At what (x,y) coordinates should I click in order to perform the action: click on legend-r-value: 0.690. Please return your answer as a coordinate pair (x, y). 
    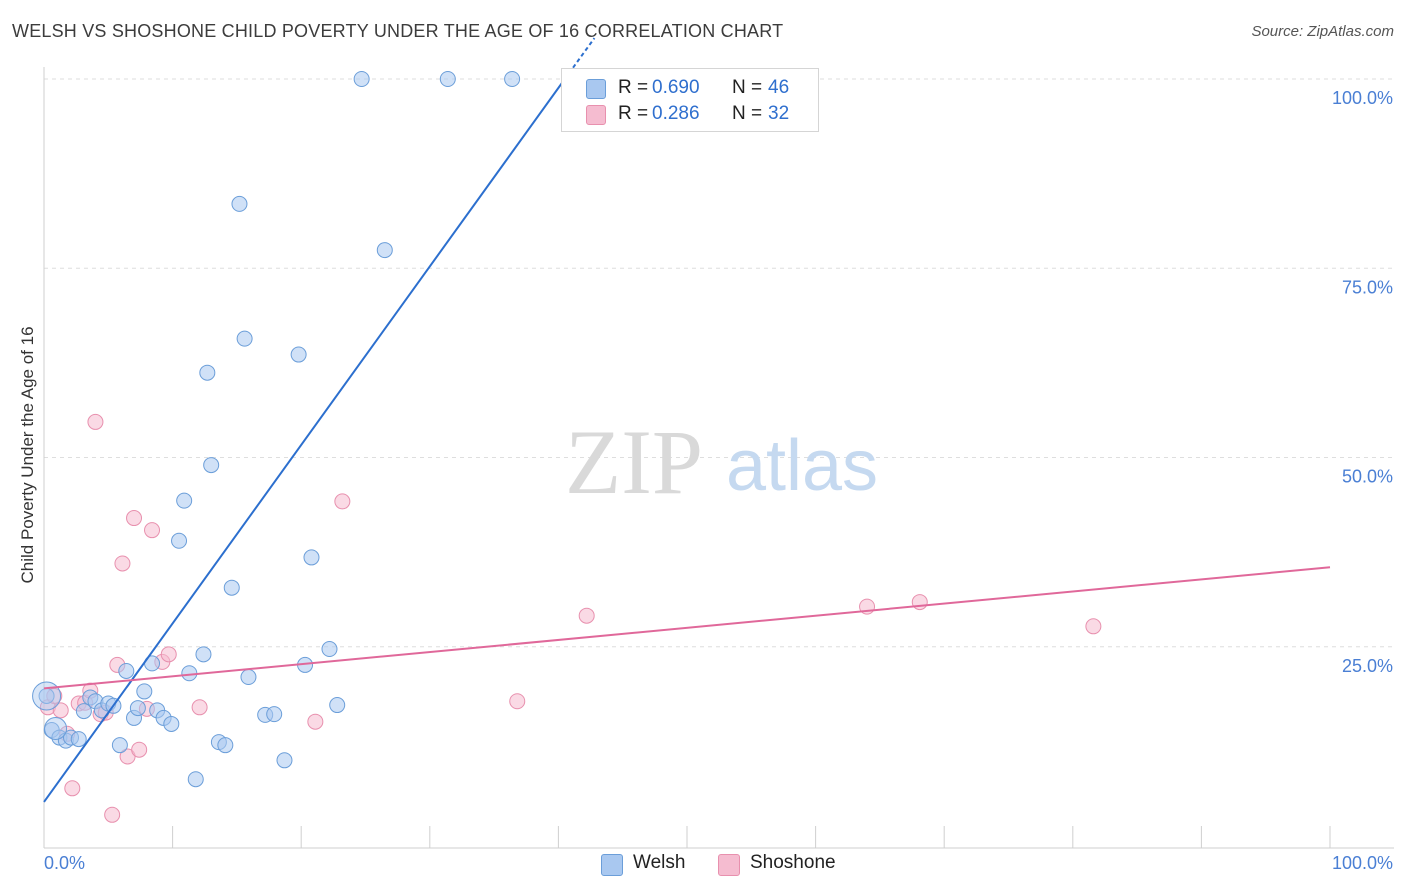
    Looking at the image, I should click on (676, 87).